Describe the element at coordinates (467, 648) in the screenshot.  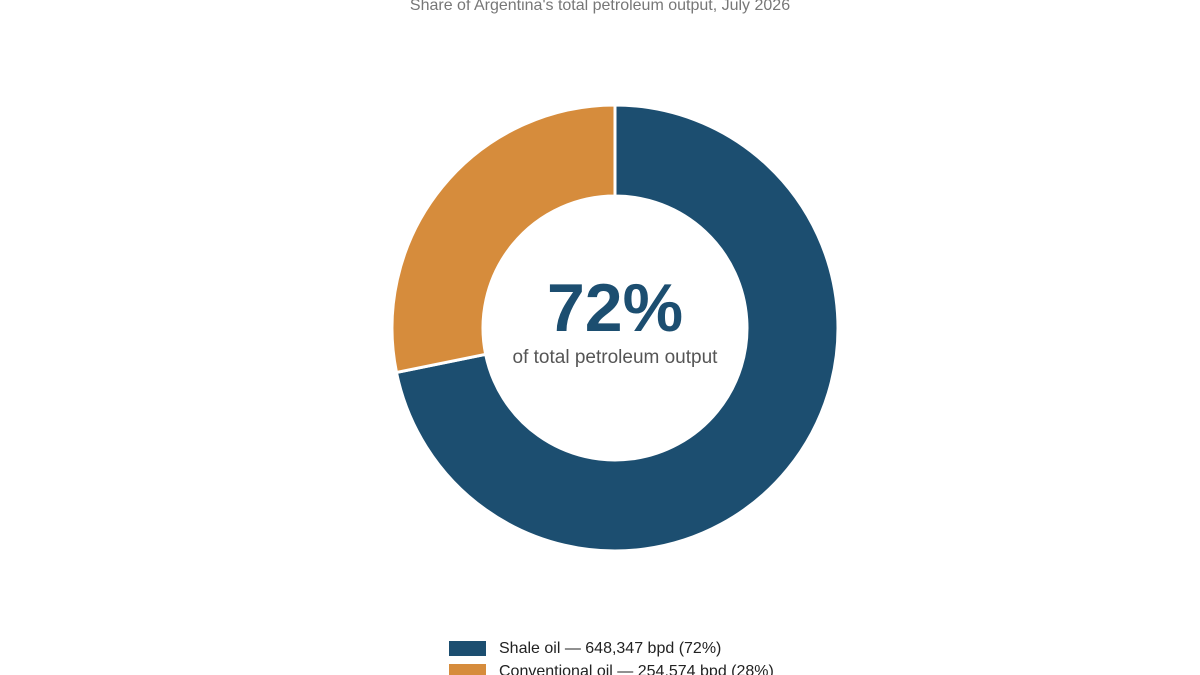
I see `legend-swatch-shale` at that location.